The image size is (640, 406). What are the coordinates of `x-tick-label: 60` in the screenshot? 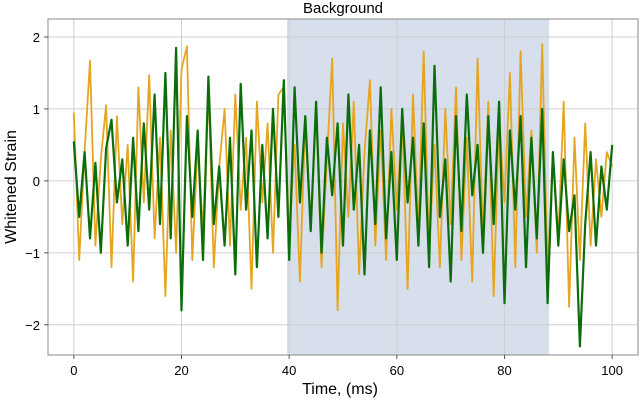 It's located at (397, 370).